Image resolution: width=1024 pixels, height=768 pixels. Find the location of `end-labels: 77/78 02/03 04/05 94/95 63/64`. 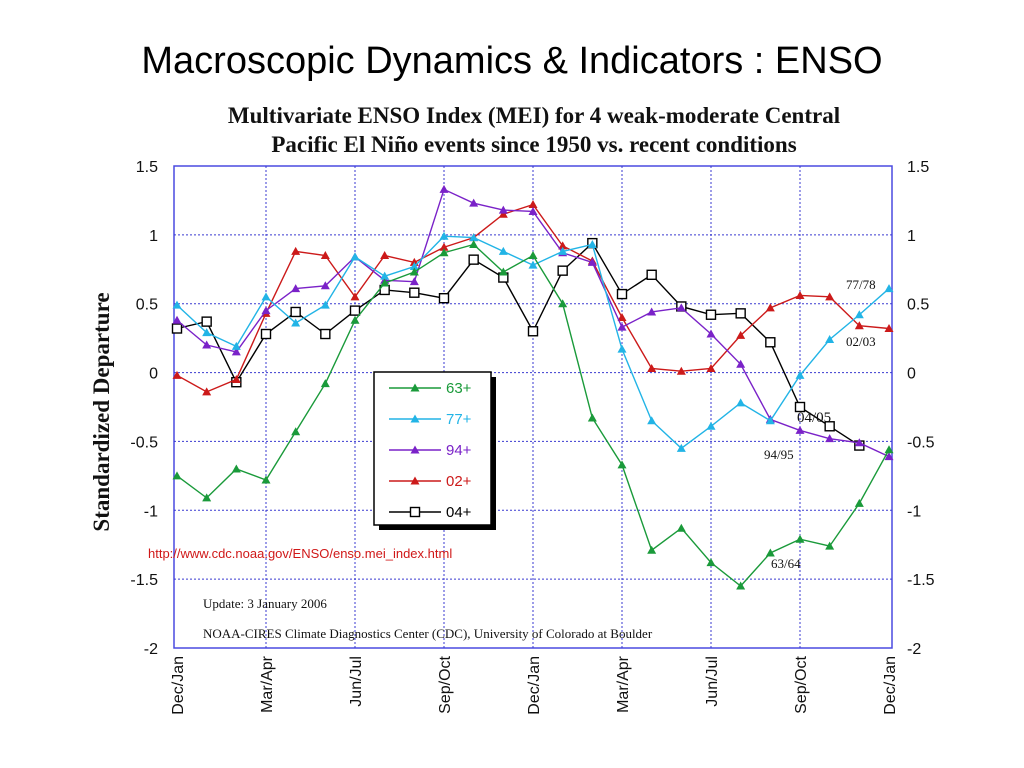

end-labels: 77/78 02/03 04/05 94/95 63/64 is located at coordinates (820, 424).